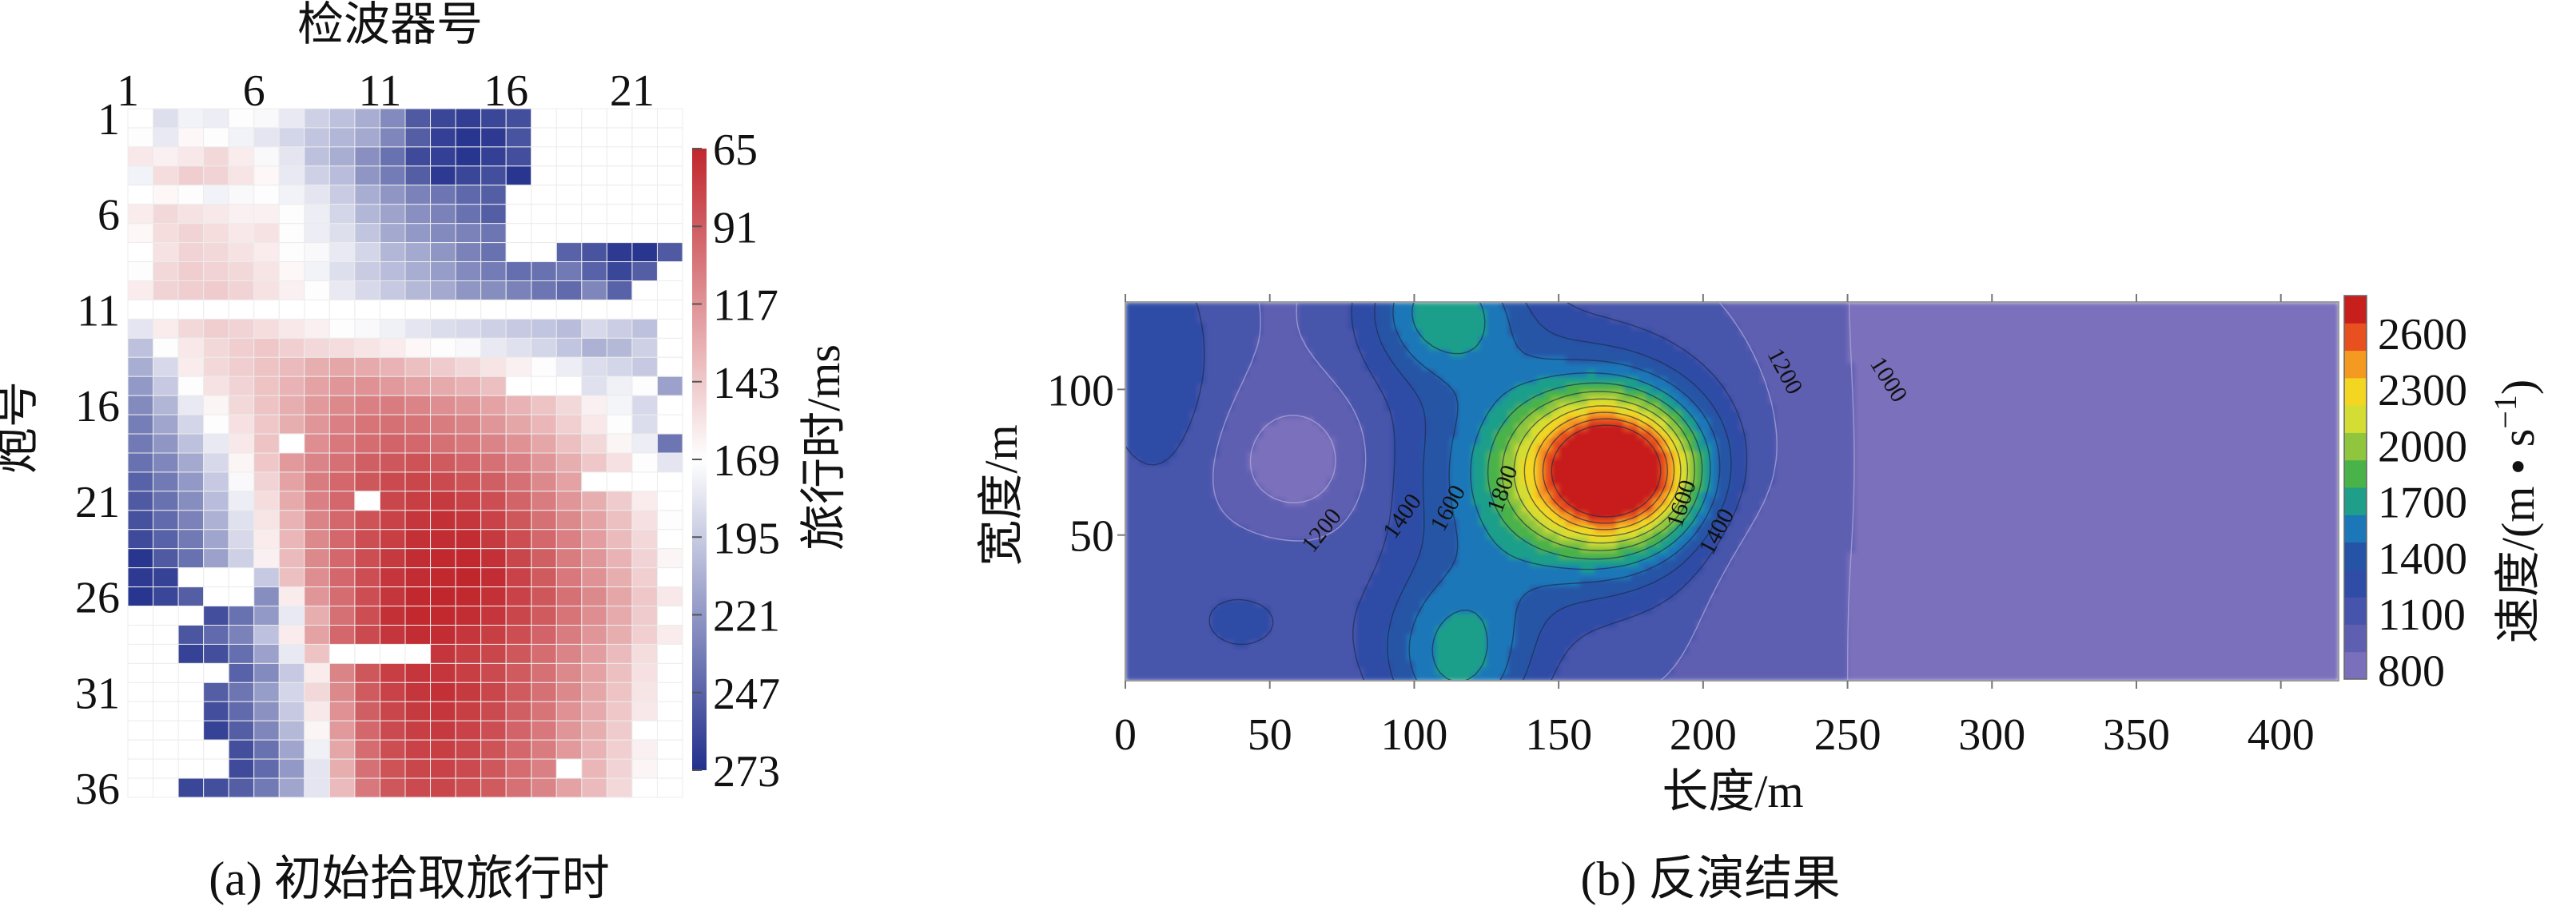  What do you see at coordinates (745, 306) in the screenshot?
I see `colorbar-a-tick: 117` at bounding box center [745, 306].